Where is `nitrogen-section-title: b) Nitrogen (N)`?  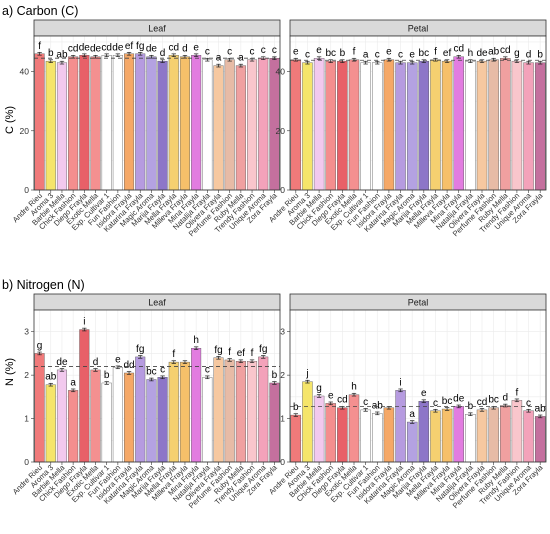
nitrogen-section-title: b) Nitrogen (N) is located at coordinates (43, 285).